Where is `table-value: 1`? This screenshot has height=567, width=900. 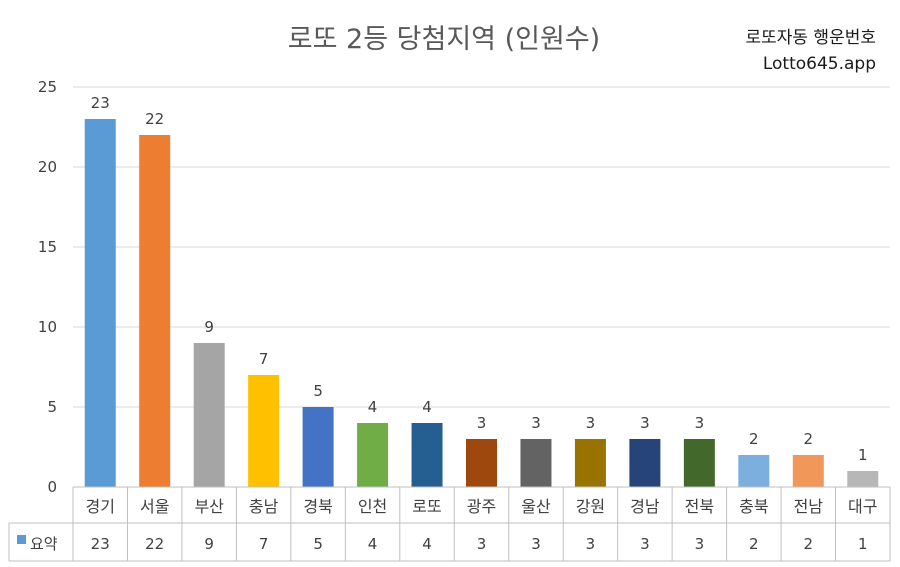
table-value: 1 is located at coordinates (863, 544).